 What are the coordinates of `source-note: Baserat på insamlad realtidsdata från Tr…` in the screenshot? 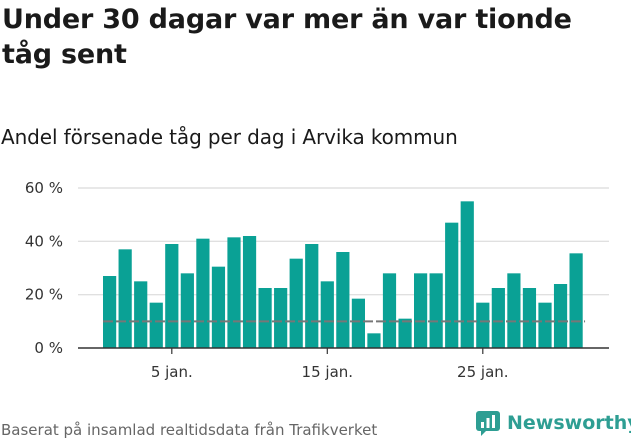 It's located at (189, 430).